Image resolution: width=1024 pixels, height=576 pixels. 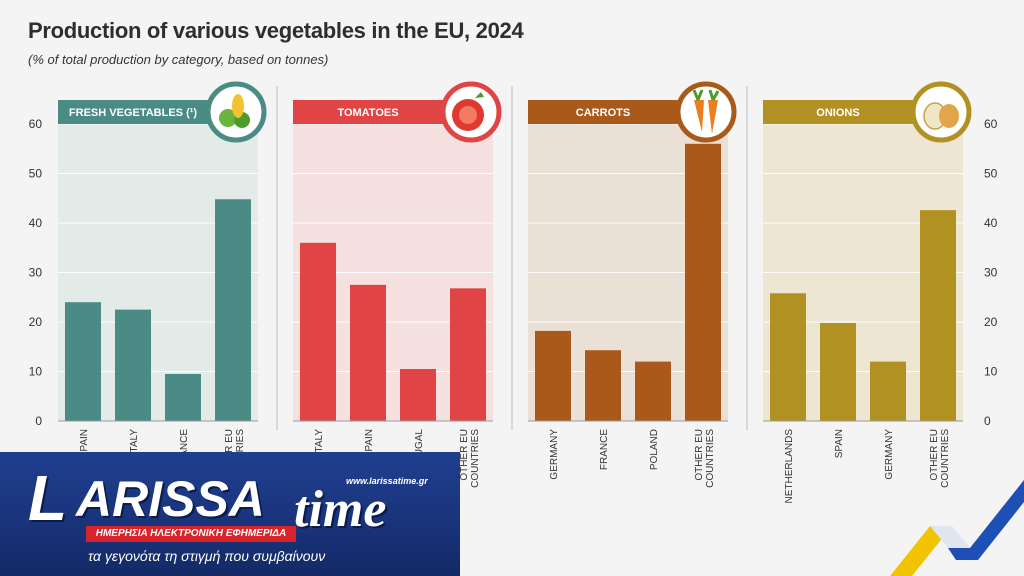 What do you see at coordinates (36, 372) in the screenshot?
I see `y-tick-label-left: 10` at bounding box center [36, 372].